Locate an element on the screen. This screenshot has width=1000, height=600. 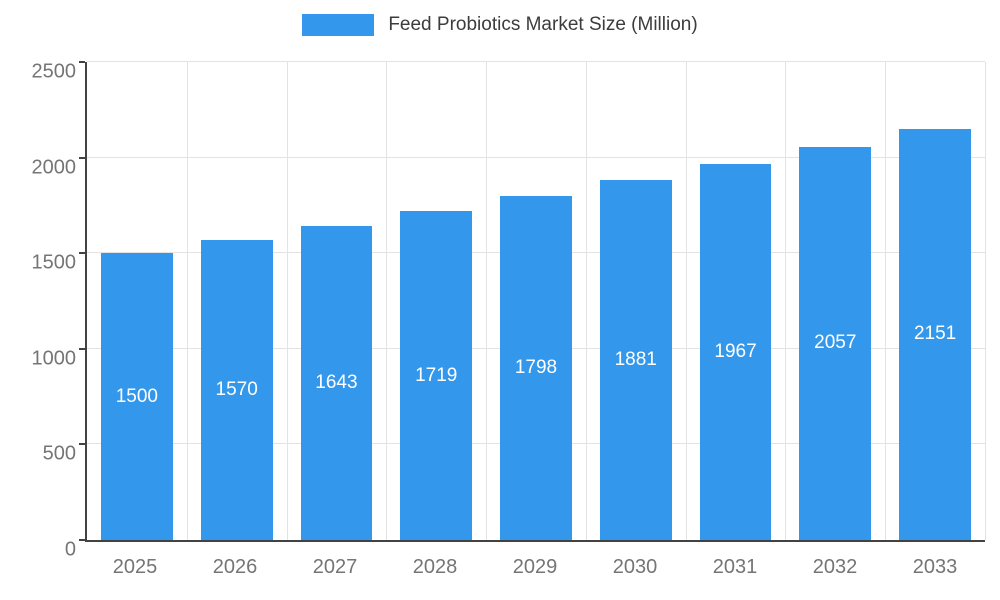
bar-value-label: 1719 is located at coordinates (436, 375).